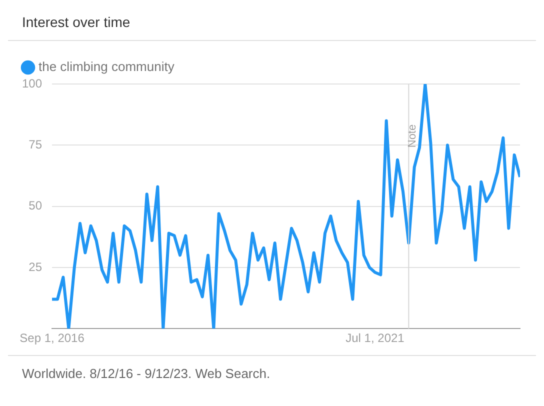 This screenshot has width=544, height=406. Describe the element at coordinates (272, 368) in the screenshot. I see `text: Worldwide. 8/12/16 - 9/12/23. Web Search.` at that location.